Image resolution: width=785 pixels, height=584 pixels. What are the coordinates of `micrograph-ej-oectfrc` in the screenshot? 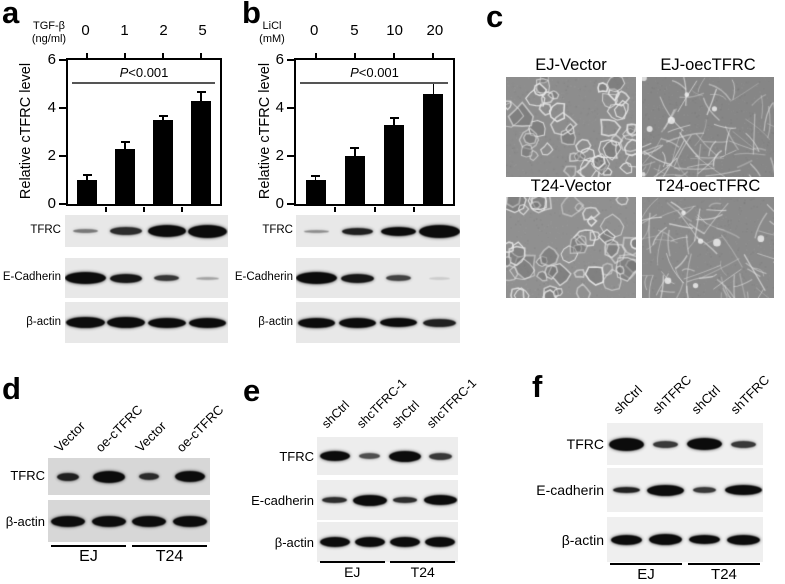 It's located at (708, 127).